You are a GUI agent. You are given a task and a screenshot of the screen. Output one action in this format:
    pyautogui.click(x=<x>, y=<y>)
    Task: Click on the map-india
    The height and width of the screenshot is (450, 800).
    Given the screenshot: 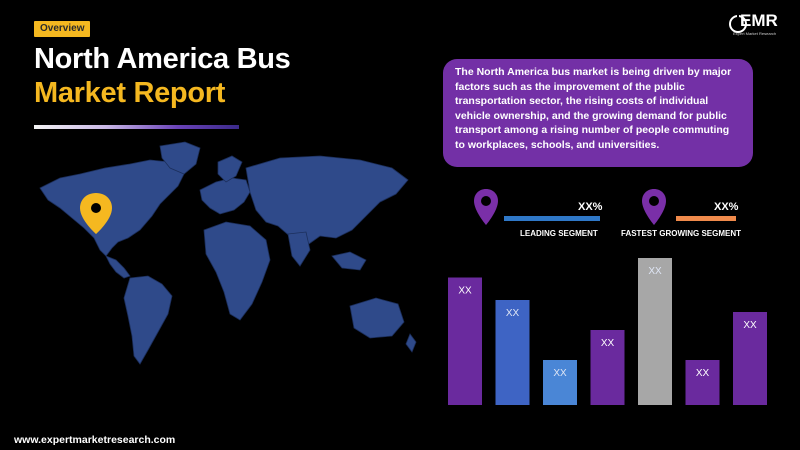 What is the action you would take?
    pyautogui.click(x=299, y=249)
    